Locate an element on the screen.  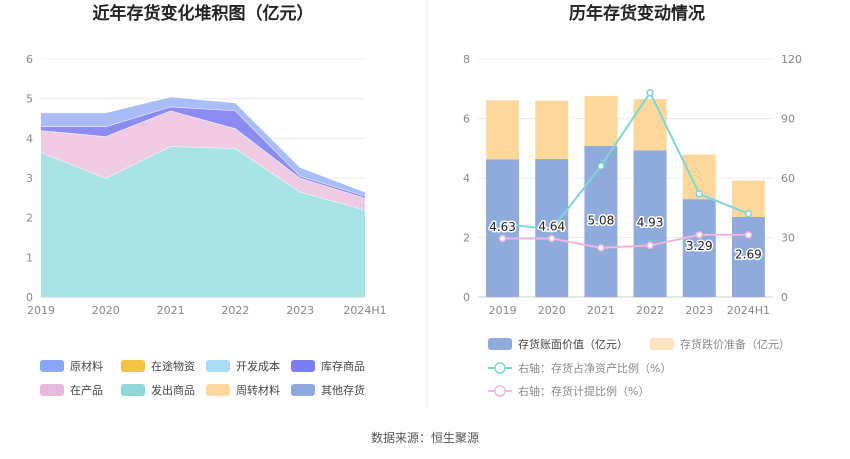
left-legend-label: 发出商品 is located at coordinates (173, 390).